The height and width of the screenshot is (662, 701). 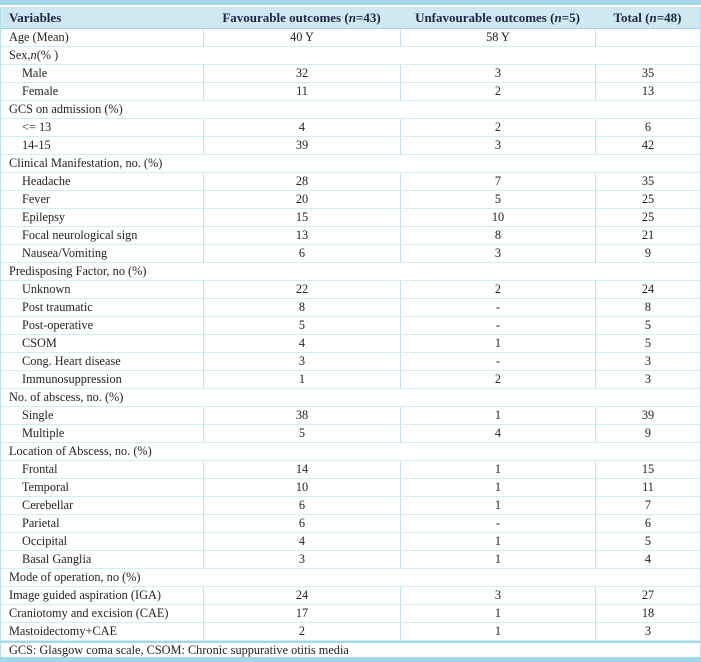 I want to click on label-text: Frontal, so click(x=40, y=469).